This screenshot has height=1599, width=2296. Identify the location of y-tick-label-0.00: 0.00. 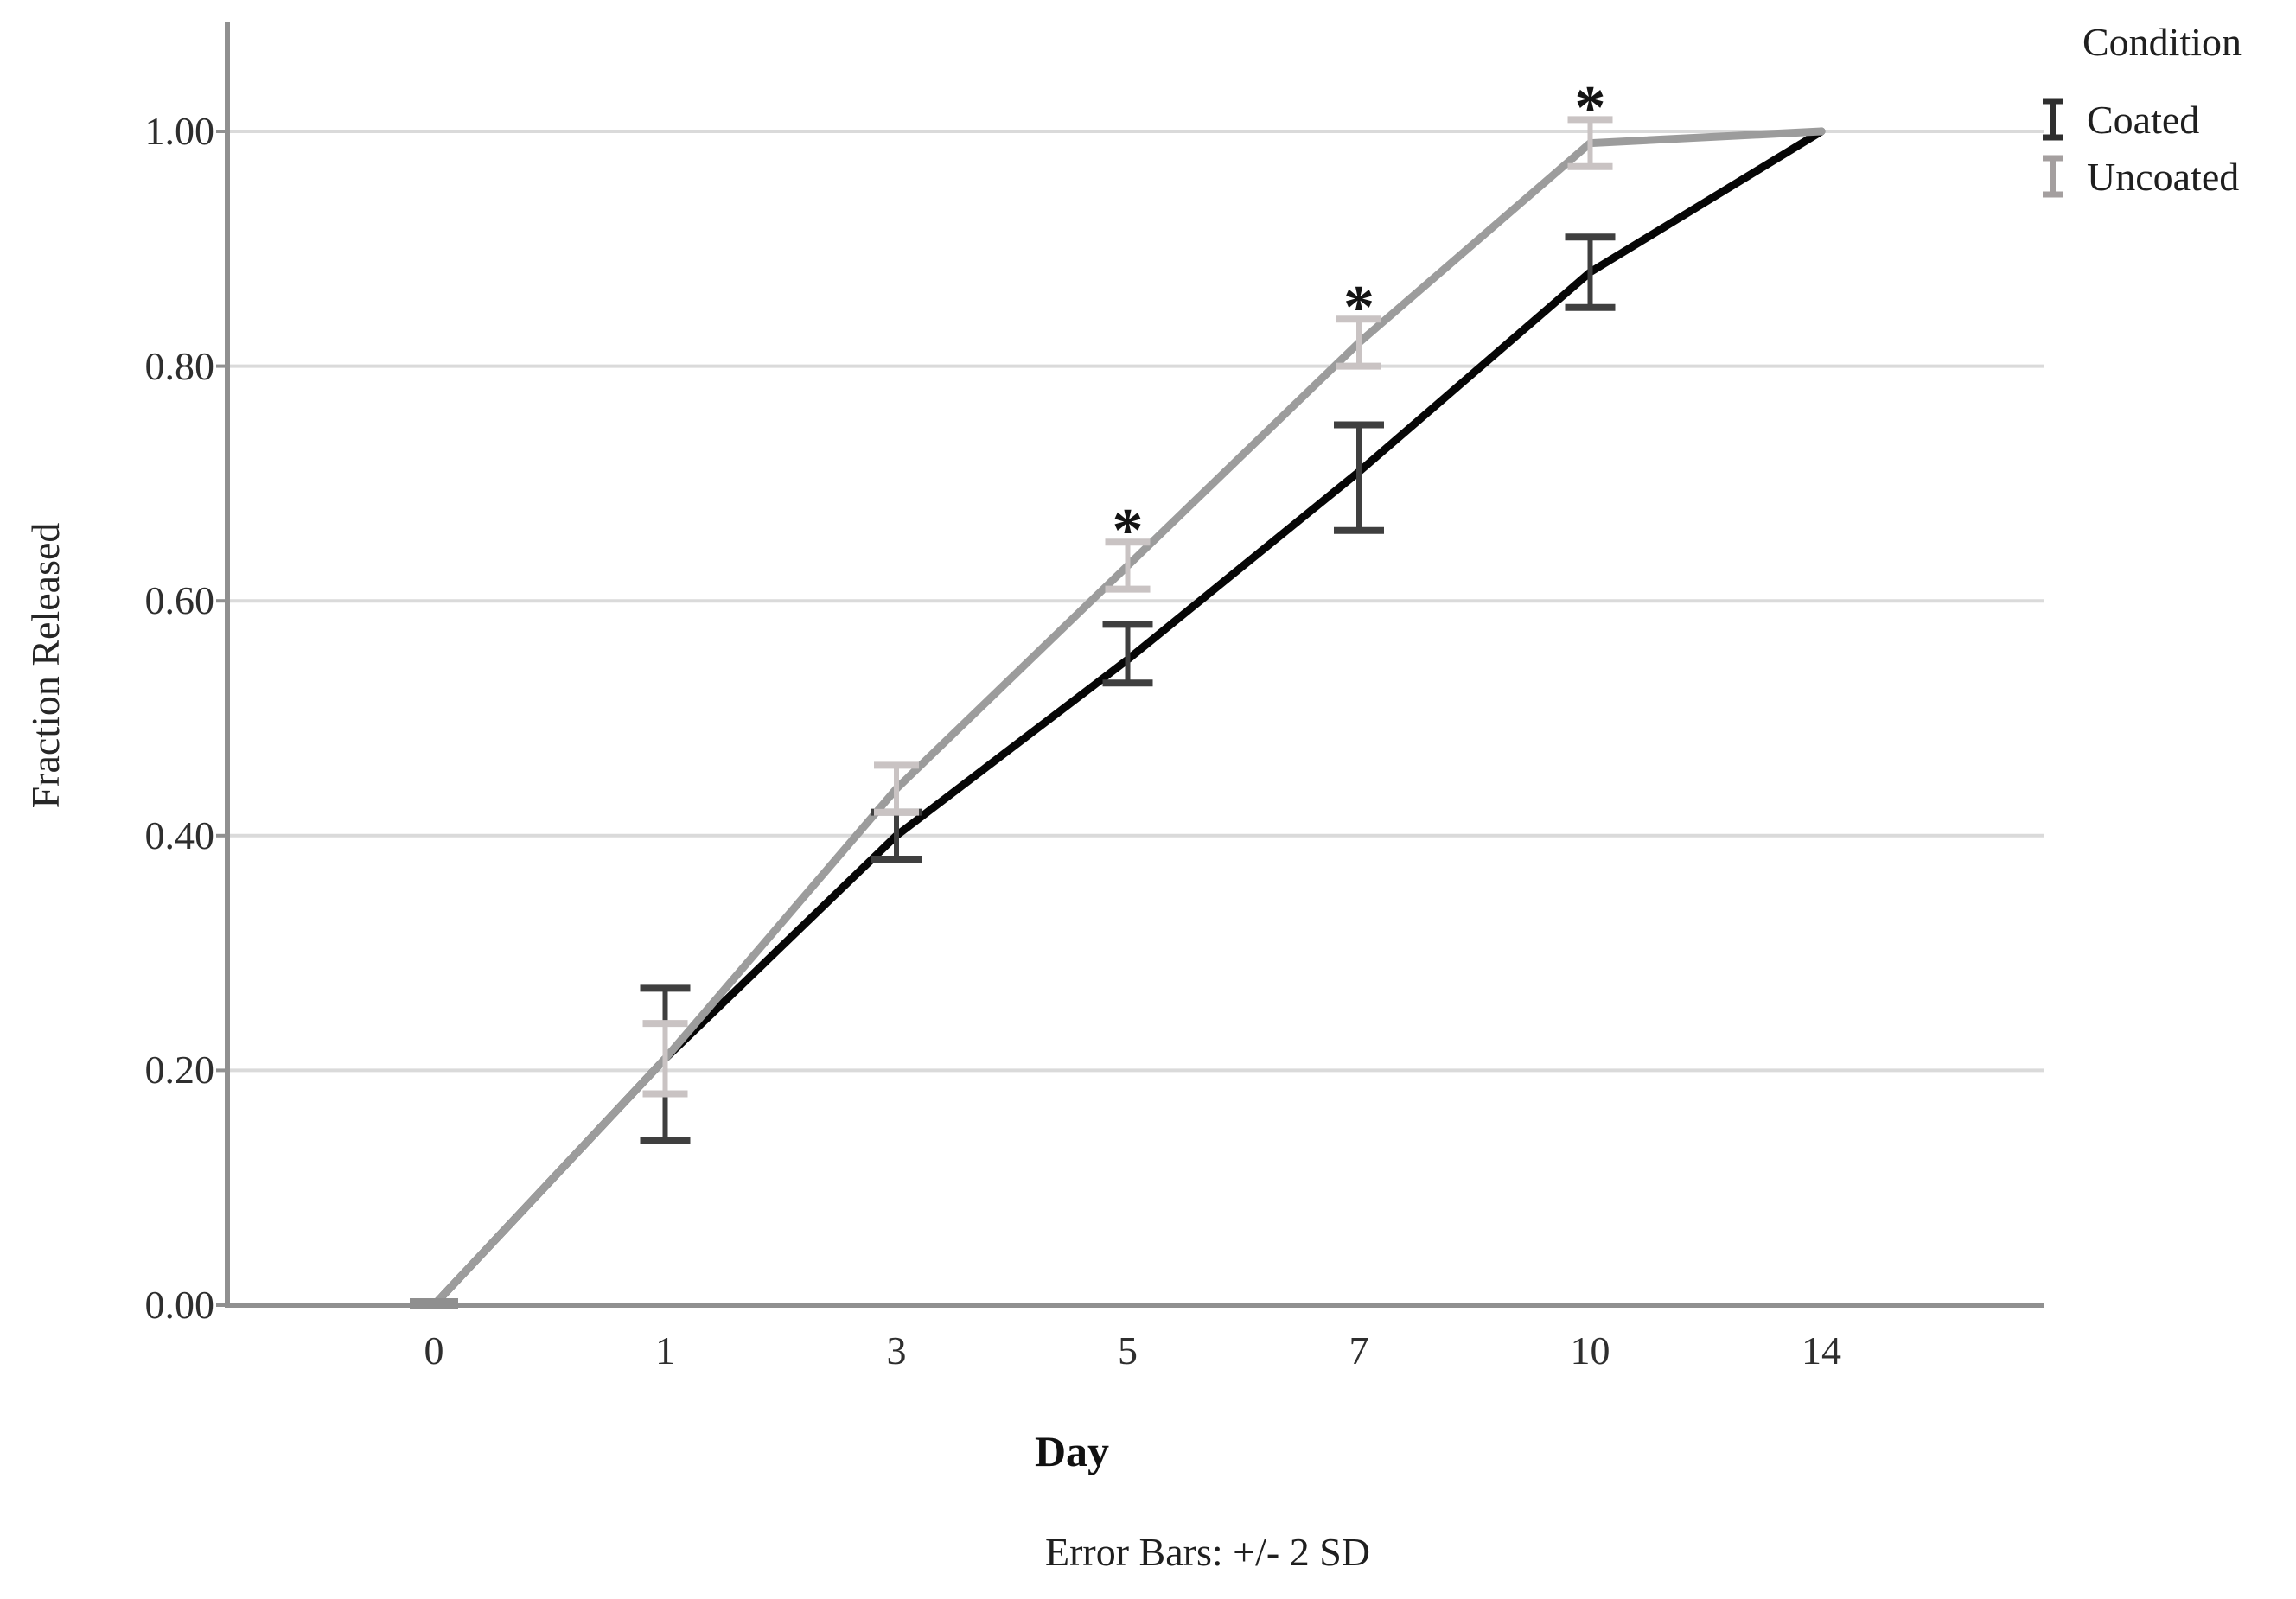
(179, 1305).